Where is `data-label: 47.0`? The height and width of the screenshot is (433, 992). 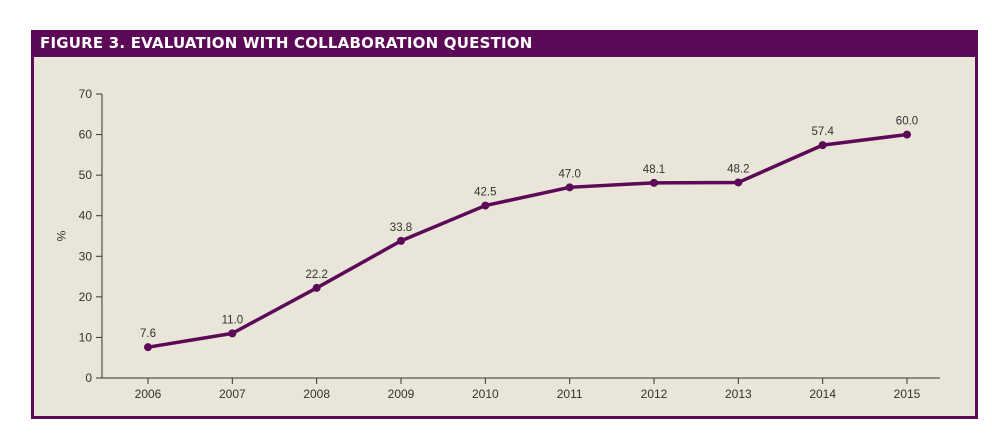 data-label: 47.0 is located at coordinates (569, 174).